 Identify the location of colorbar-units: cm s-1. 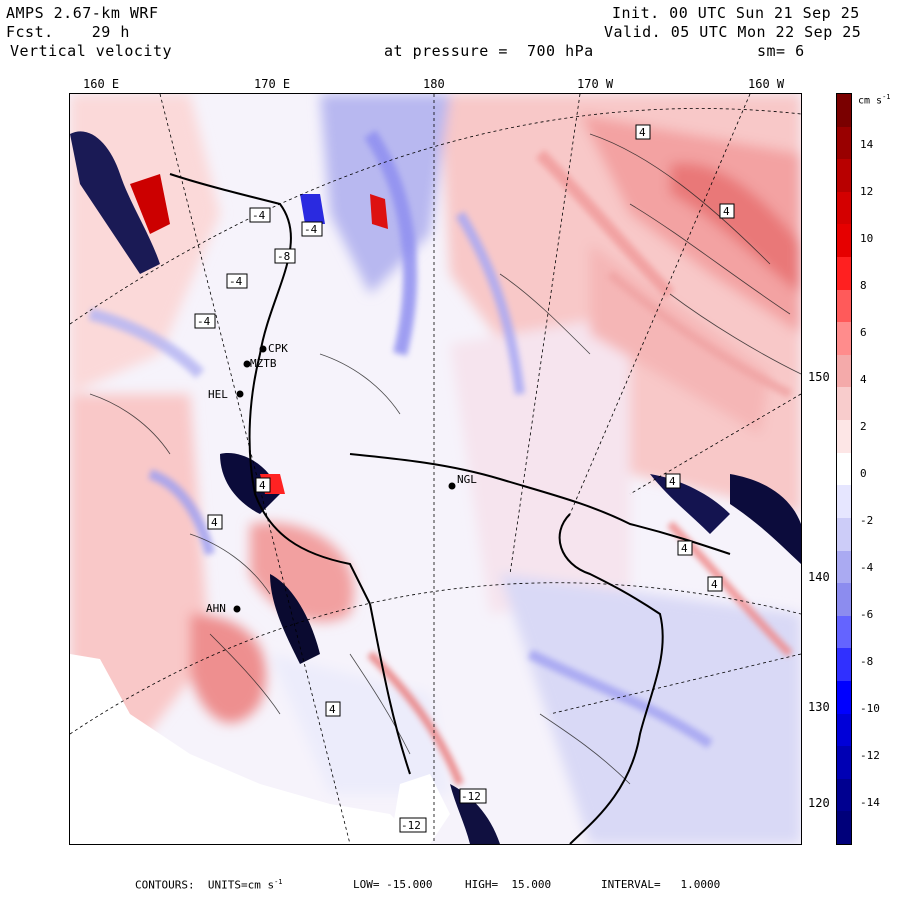
(874, 99).